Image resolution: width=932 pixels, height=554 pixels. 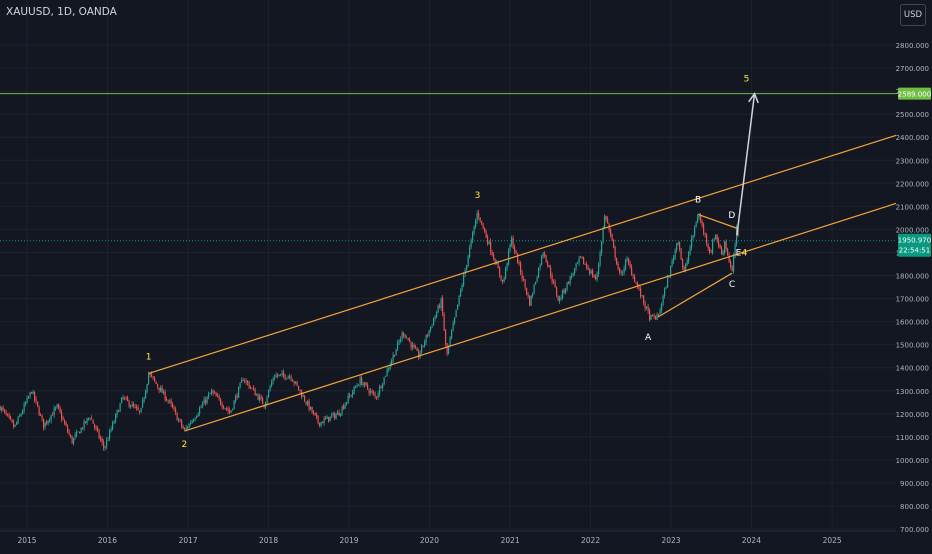 I want to click on time-axis-label: 2015, so click(x=26, y=540).